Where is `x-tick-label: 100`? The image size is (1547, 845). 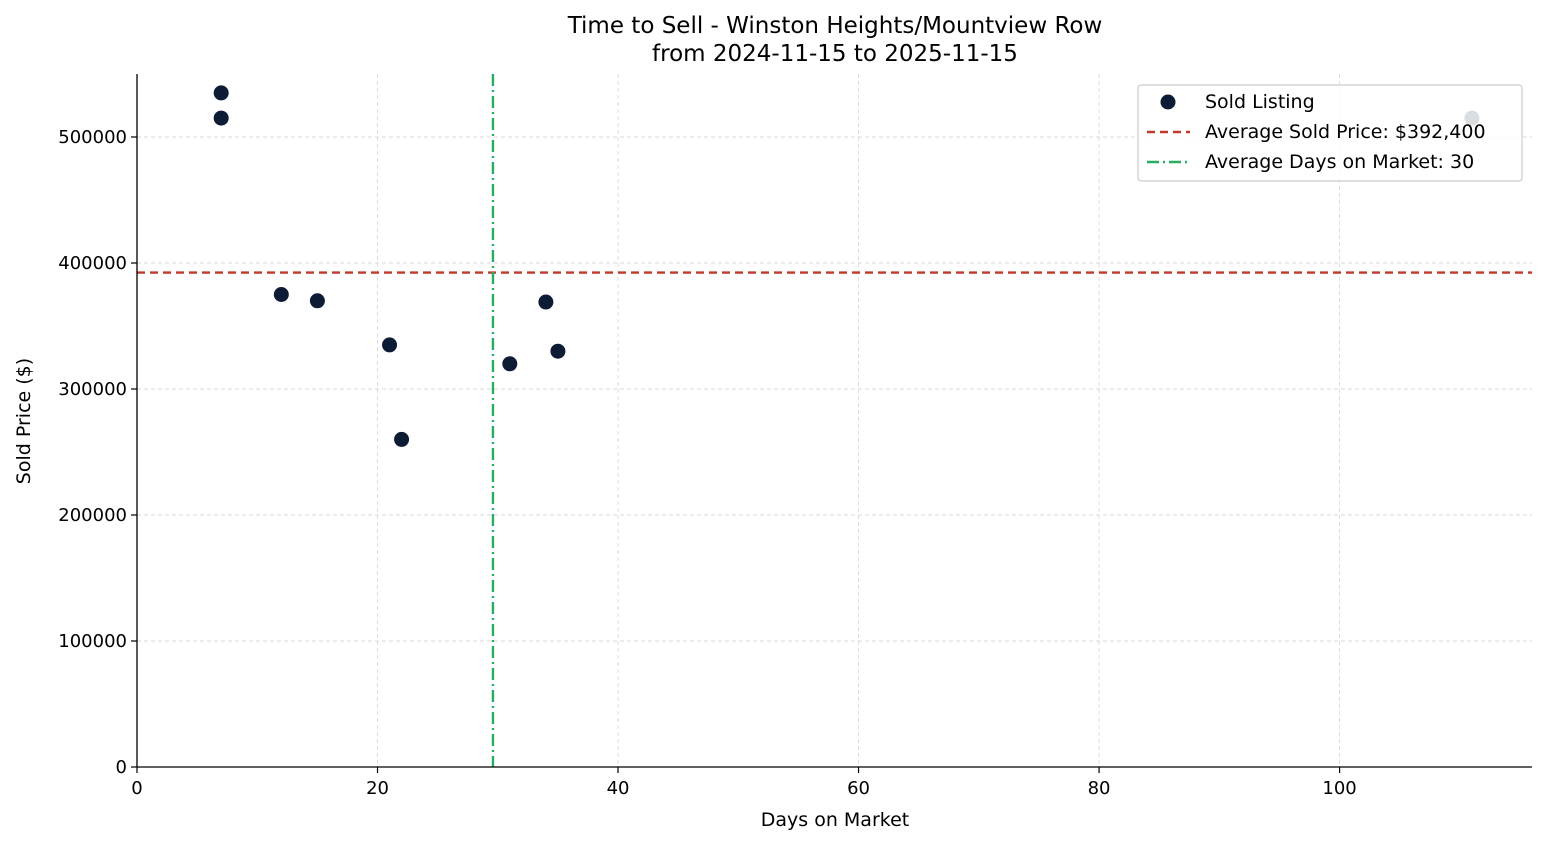 x-tick-label: 100 is located at coordinates (1339, 788).